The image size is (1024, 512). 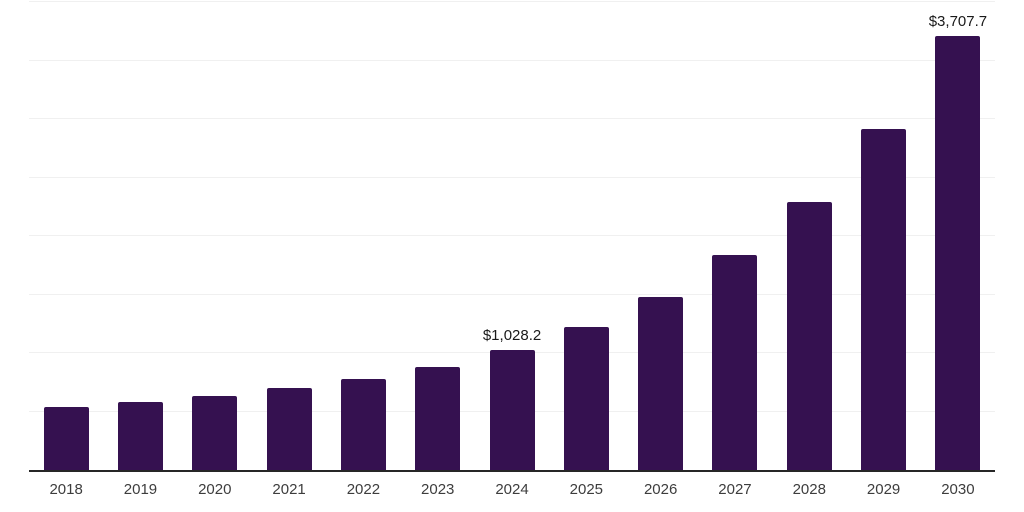 What do you see at coordinates (363, 424) in the screenshot?
I see `bar-2022` at bounding box center [363, 424].